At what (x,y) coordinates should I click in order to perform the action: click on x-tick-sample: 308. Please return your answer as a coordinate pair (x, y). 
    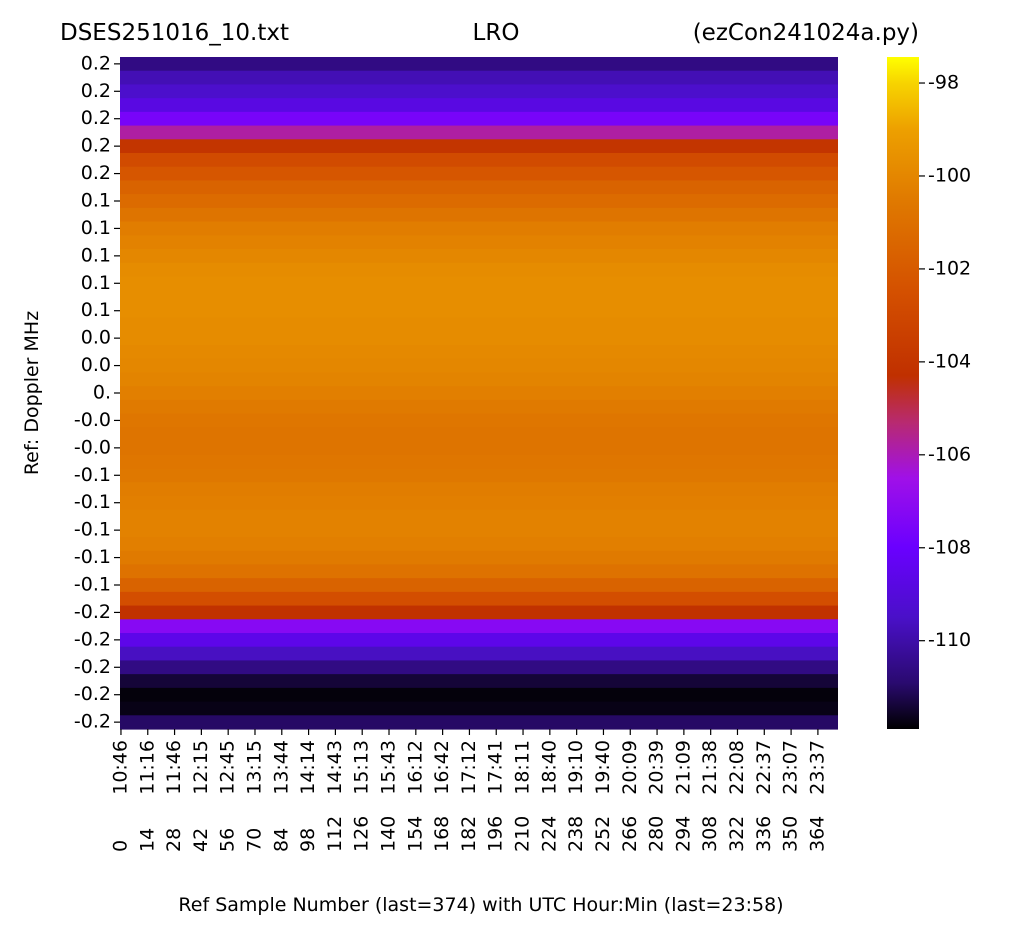
    Looking at the image, I should click on (710, 834).